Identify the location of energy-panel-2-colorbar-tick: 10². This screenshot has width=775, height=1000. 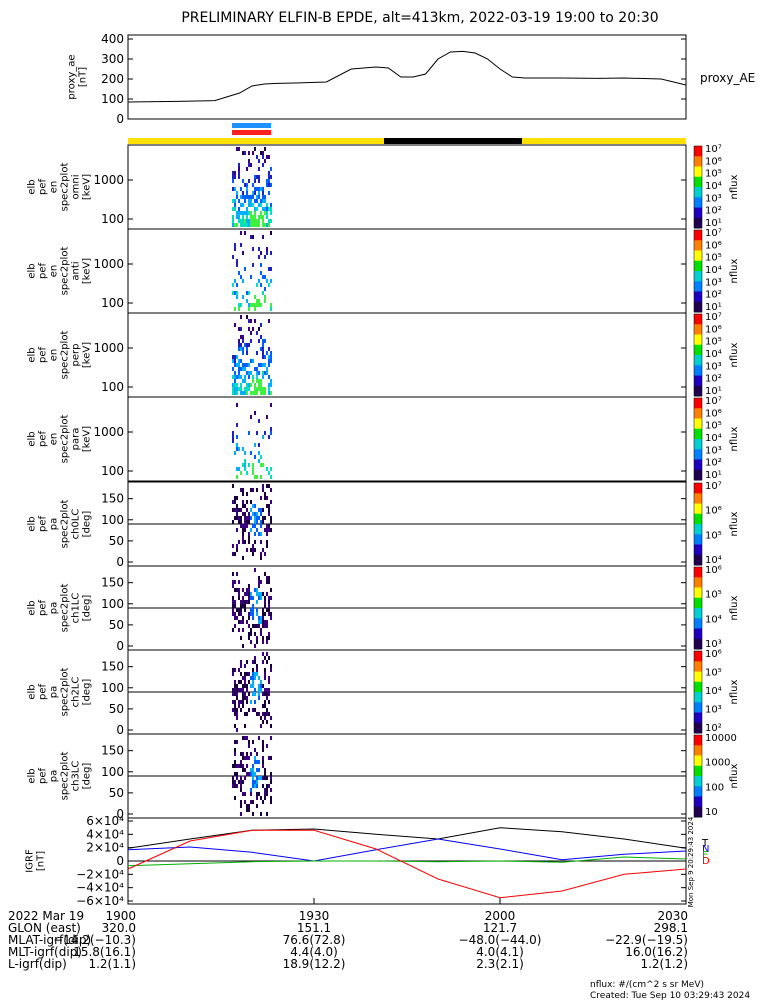
(713, 295).